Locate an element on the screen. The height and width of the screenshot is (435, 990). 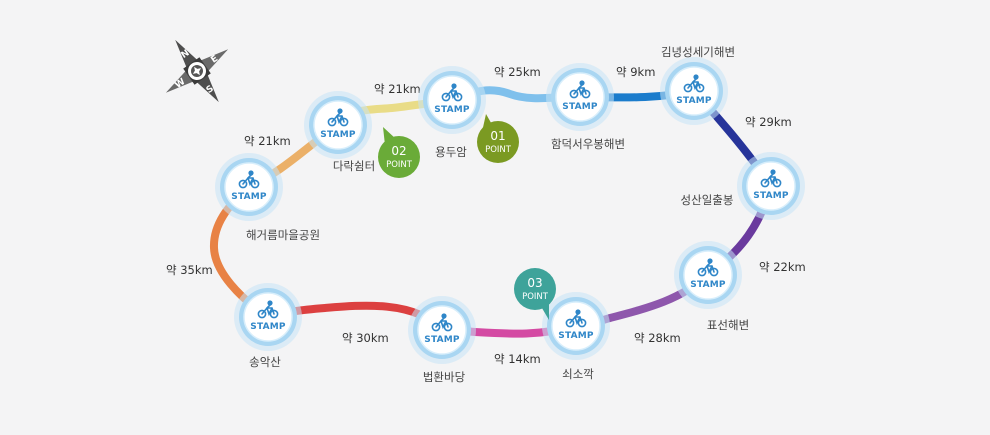
station-darak: STAMP is located at coordinates (338, 125).